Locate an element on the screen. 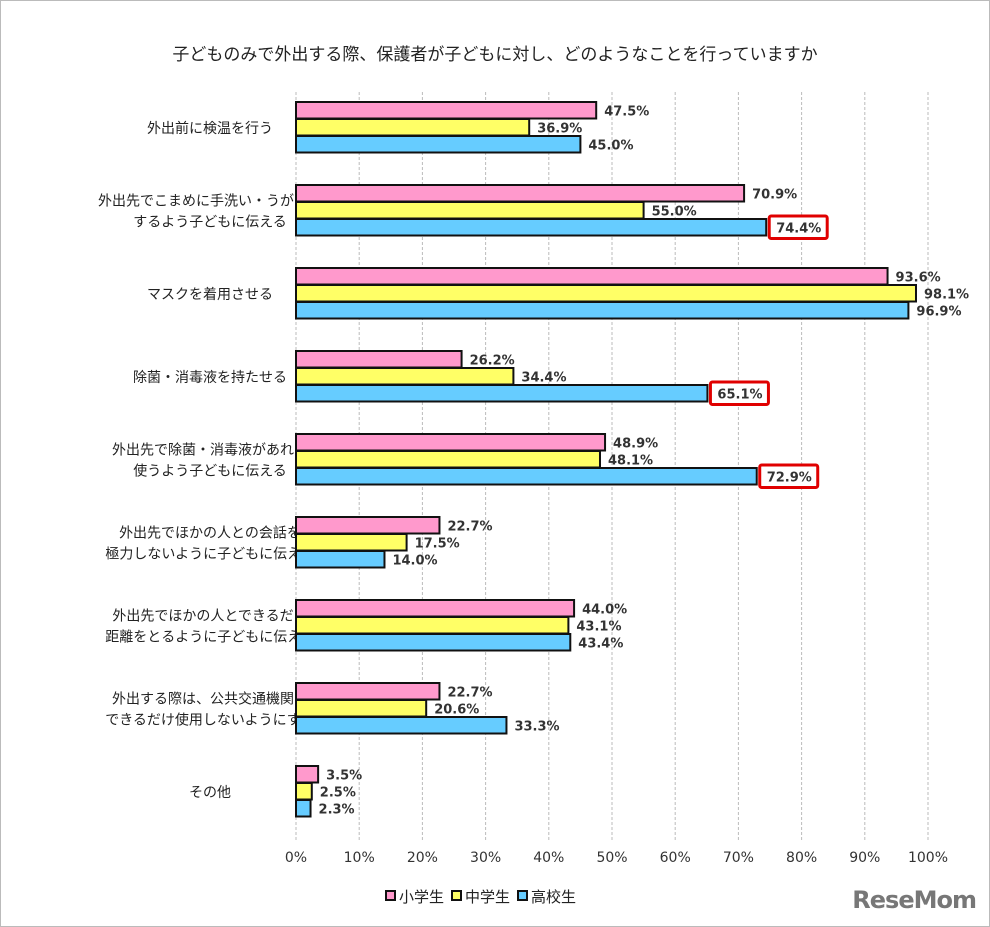 This screenshot has width=990, height=927. x-tick-label: 20% is located at coordinates (422, 858).